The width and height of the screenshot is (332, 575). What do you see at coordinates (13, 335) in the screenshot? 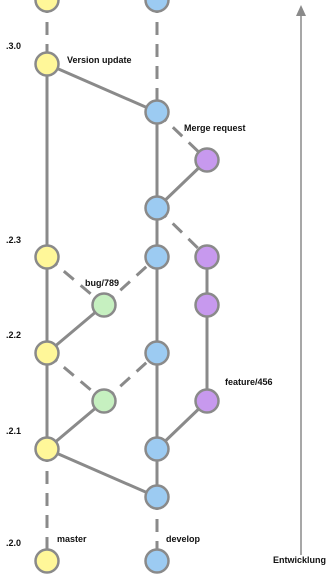
I see `version-label-2-2: .2.2` at bounding box center [13, 335].